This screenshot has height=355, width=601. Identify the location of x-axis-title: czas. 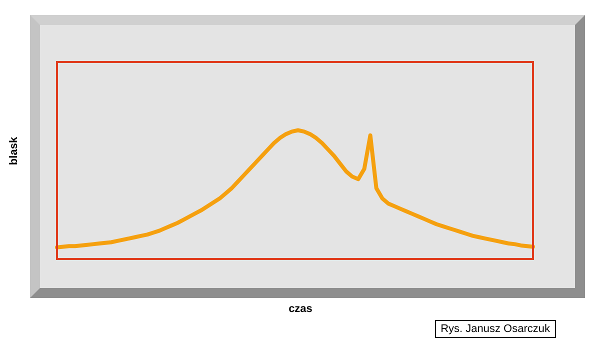
(301, 309).